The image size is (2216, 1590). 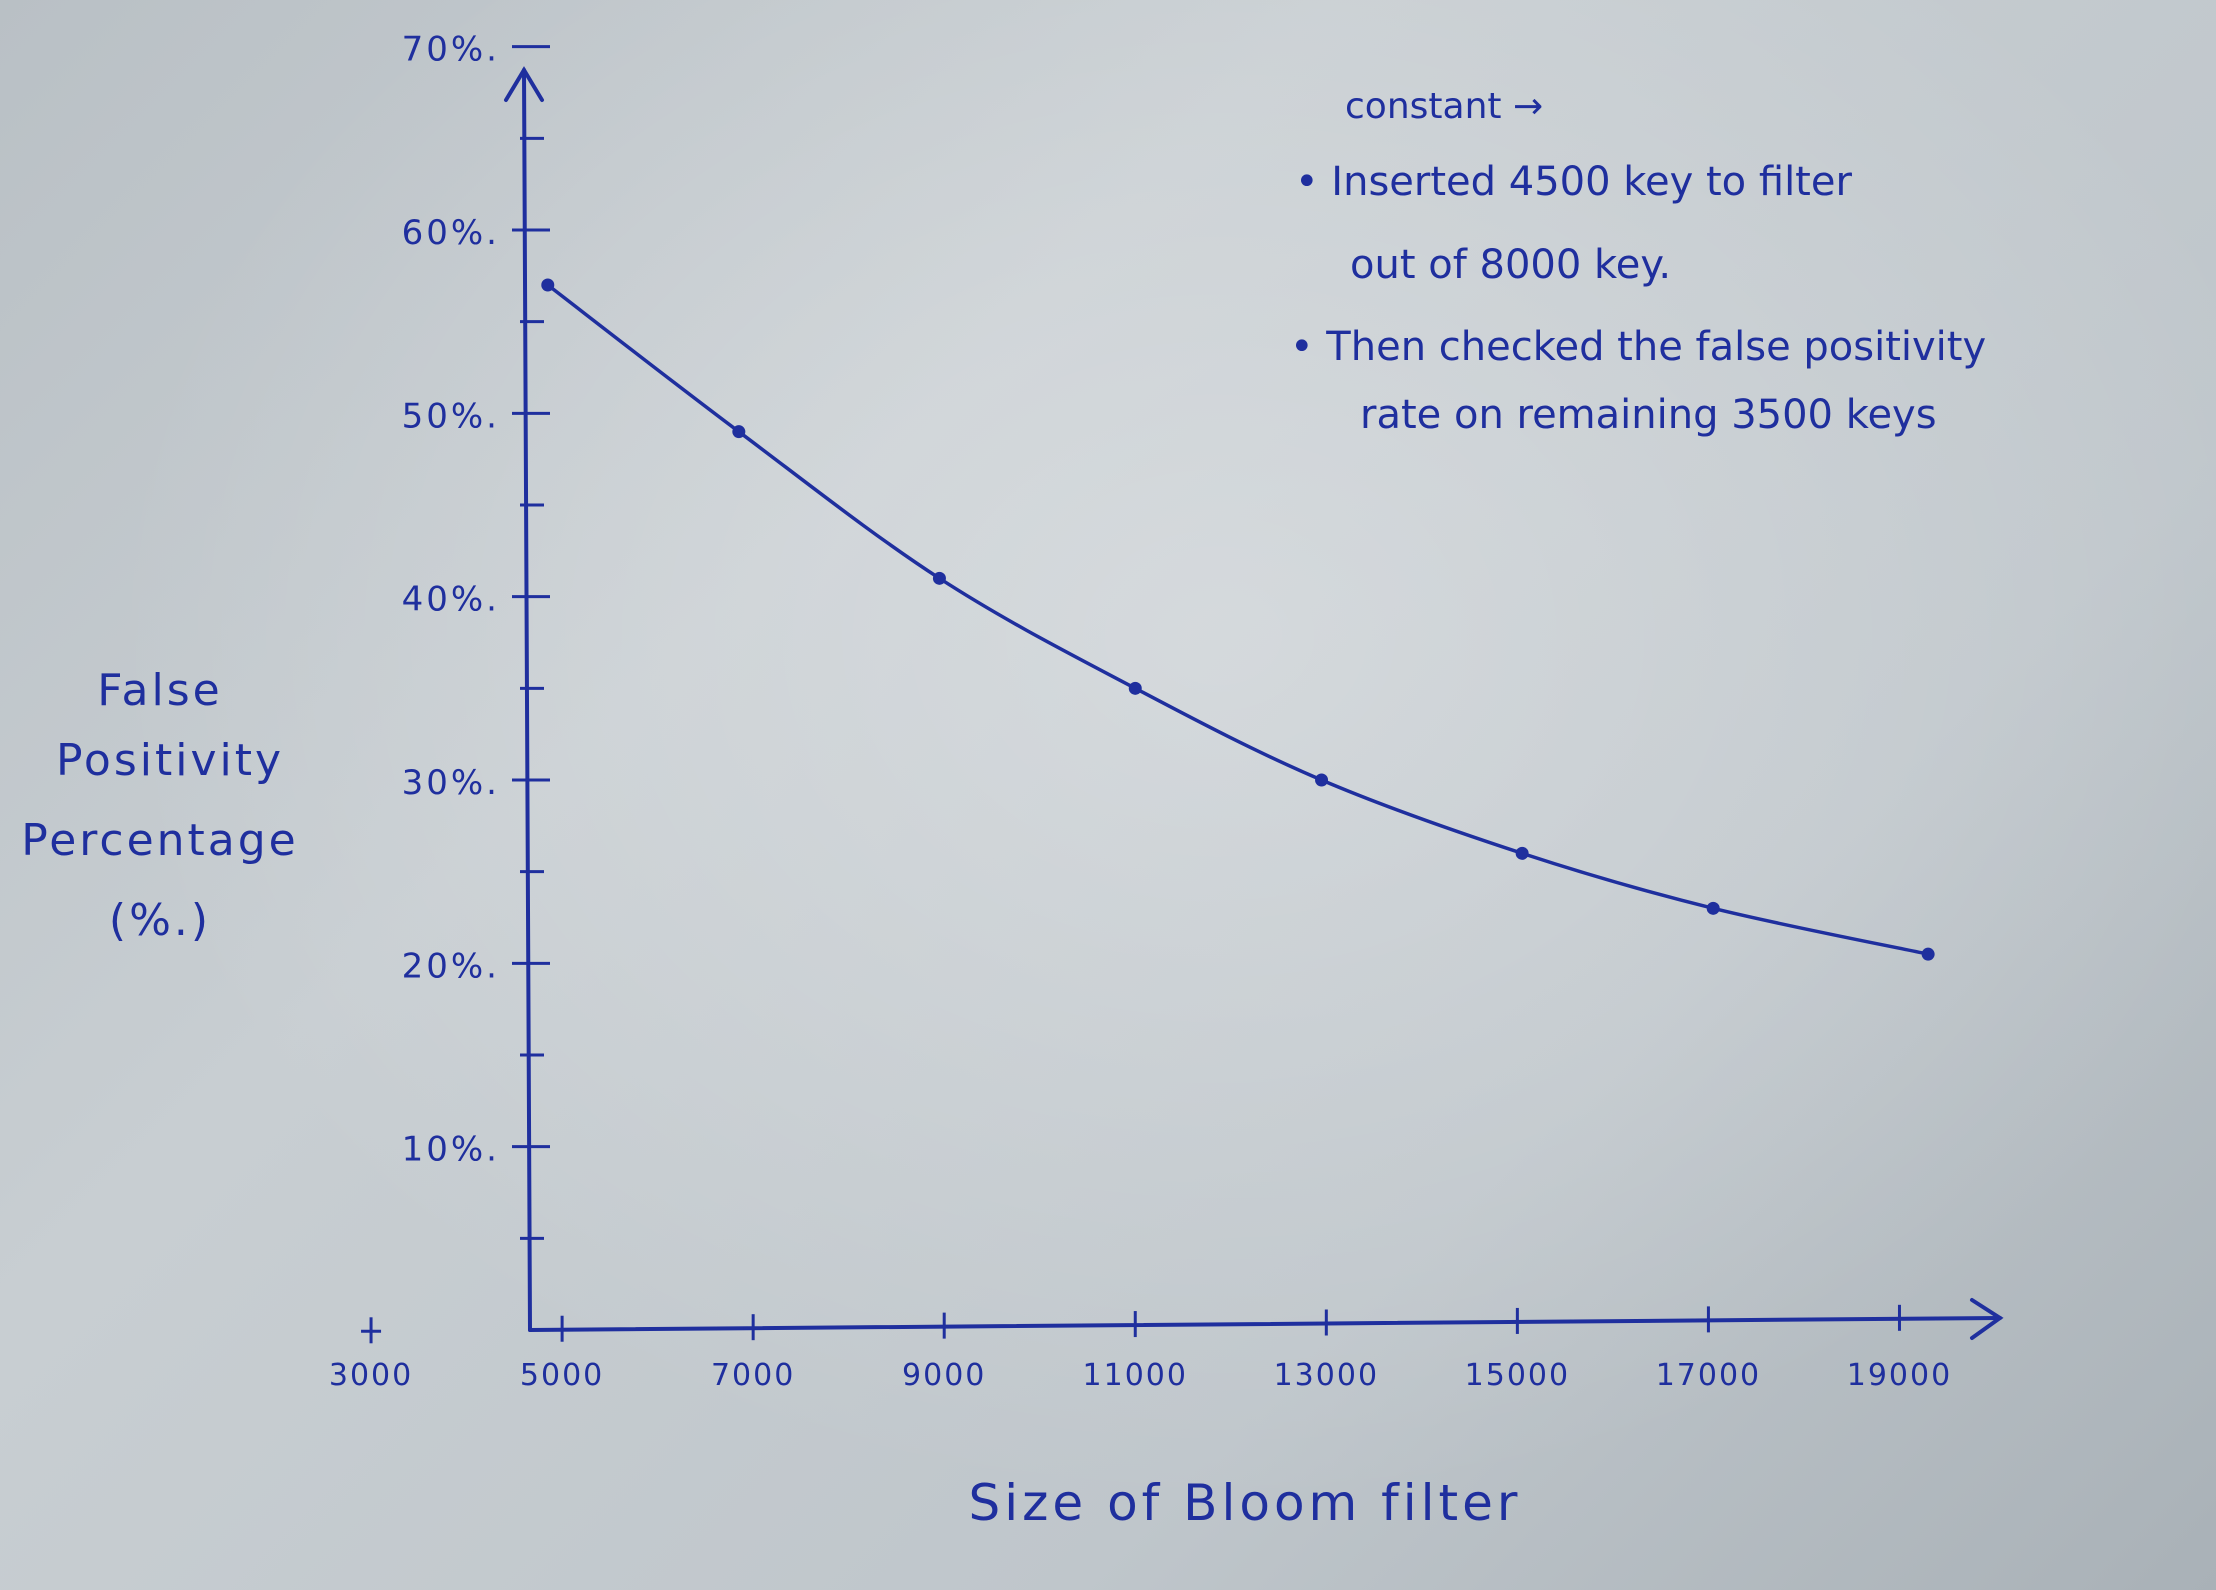 What do you see at coordinates (1517, 1375) in the screenshot?
I see `x-tick-label: 15000` at bounding box center [1517, 1375].